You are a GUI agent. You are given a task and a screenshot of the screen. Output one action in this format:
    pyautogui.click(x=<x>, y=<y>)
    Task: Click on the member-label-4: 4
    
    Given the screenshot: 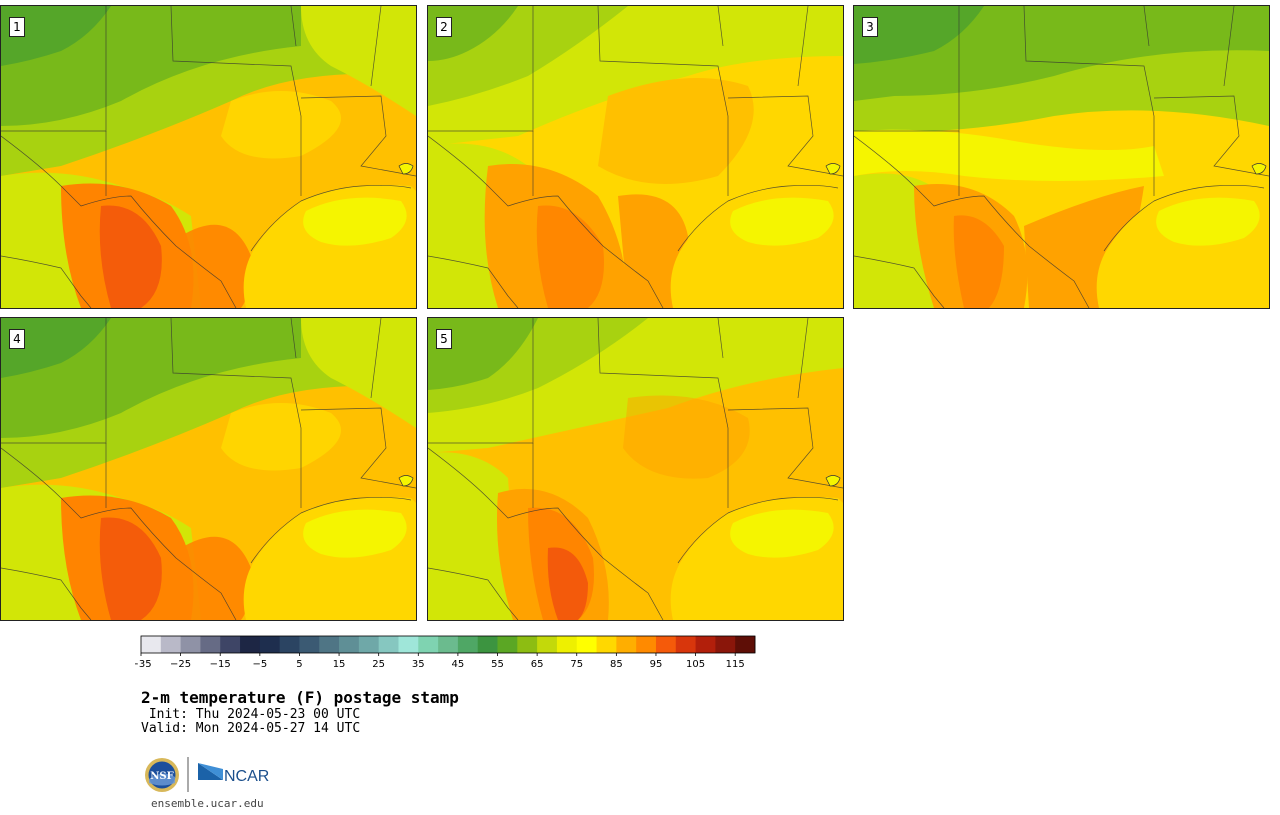 What is the action you would take?
    pyautogui.click(x=17, y=339)
    